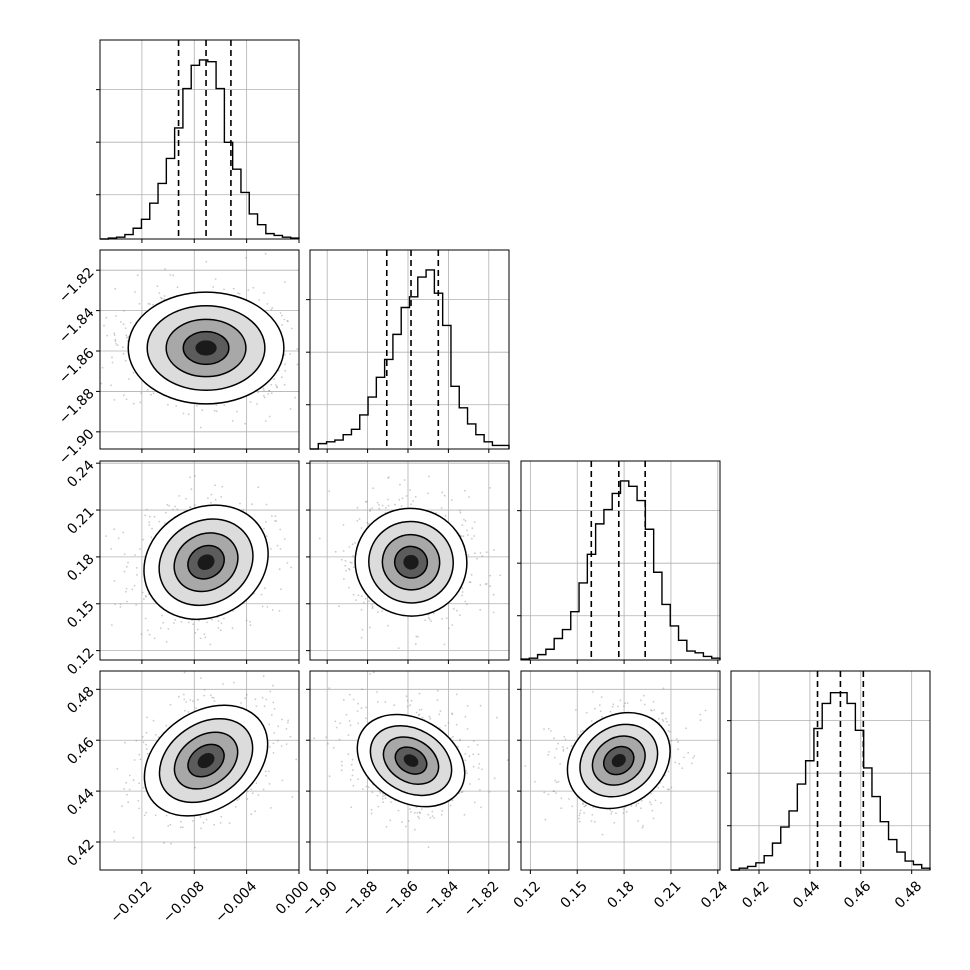 The height and width of the screenshot is (970, 970). What do you see at coordinates (410, 359) in the screenshot?
I see `histogram-line` at bounding box center [410, 359].